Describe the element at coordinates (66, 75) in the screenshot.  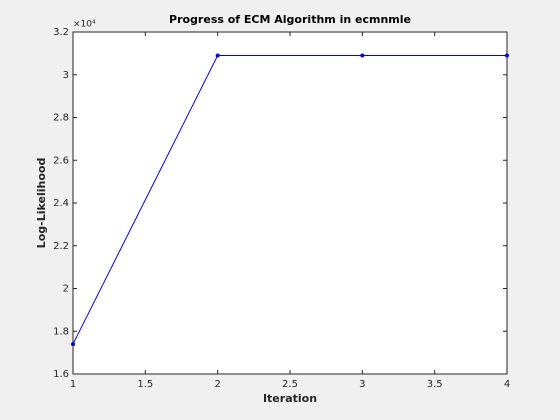
I see `y-tick-label: 3` at that location.